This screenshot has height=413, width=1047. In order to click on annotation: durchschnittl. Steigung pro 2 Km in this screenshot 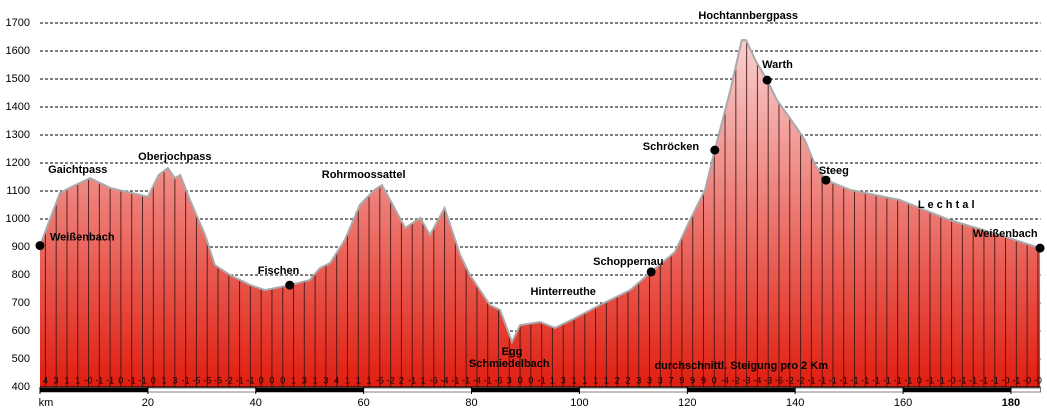, I will do `click(741, 366)`.